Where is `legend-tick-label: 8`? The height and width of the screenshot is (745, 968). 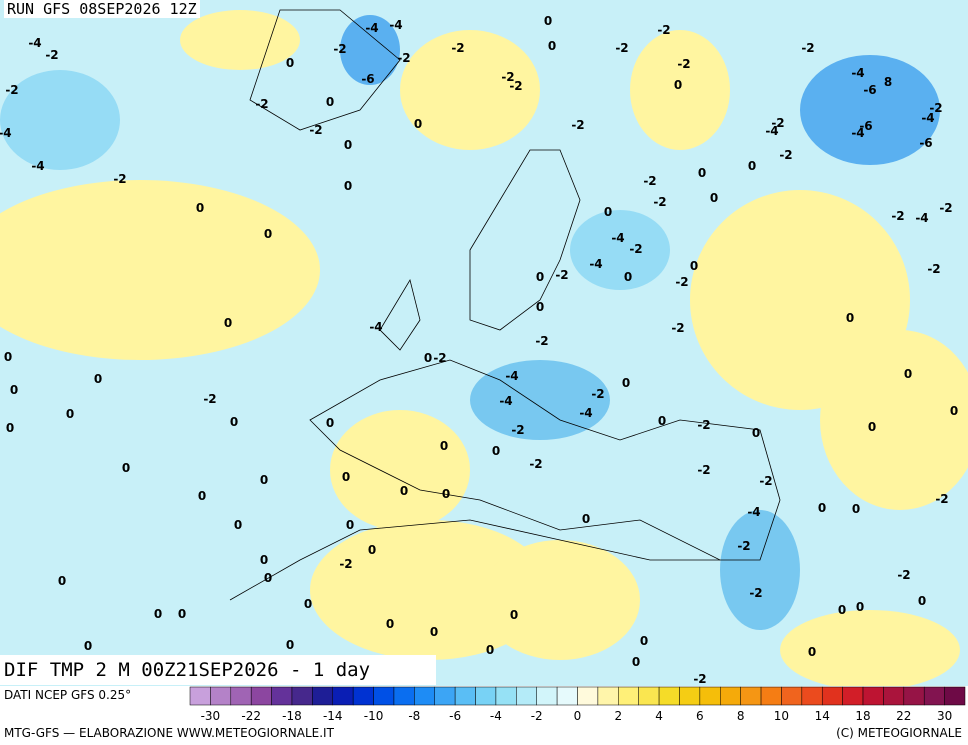 legend-tick-label: 8 is located at coordinates (741, 716).